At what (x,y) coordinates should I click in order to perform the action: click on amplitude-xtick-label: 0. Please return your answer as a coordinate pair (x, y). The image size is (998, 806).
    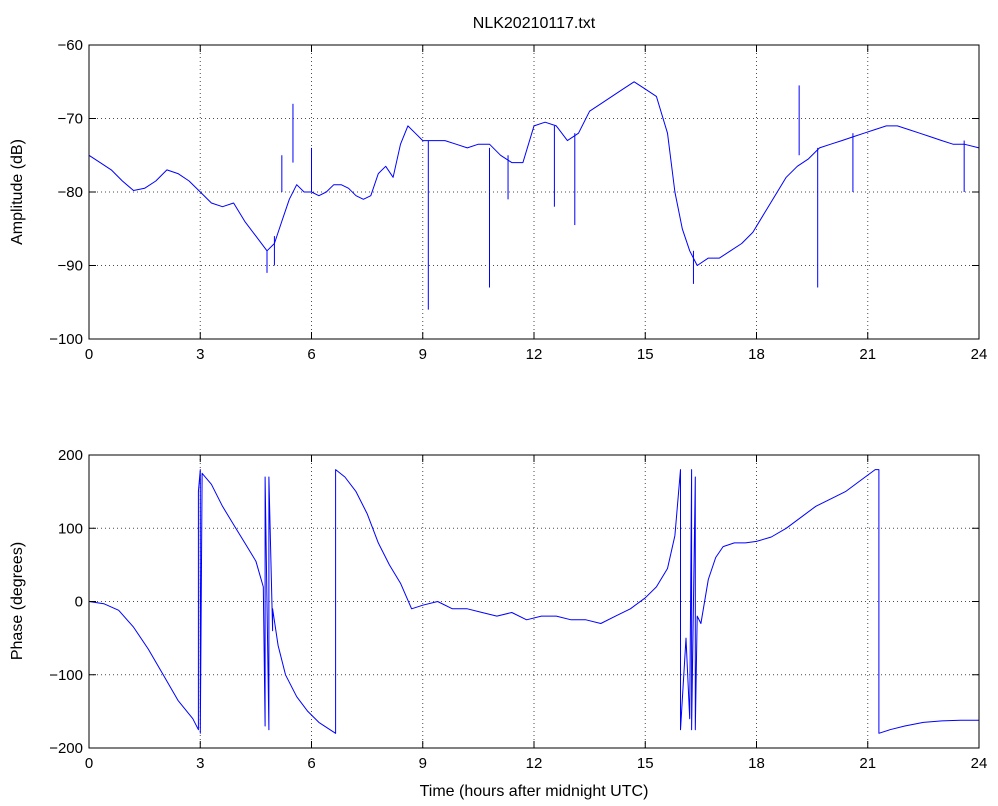
    Looking at the image, I should click on (89, 354).